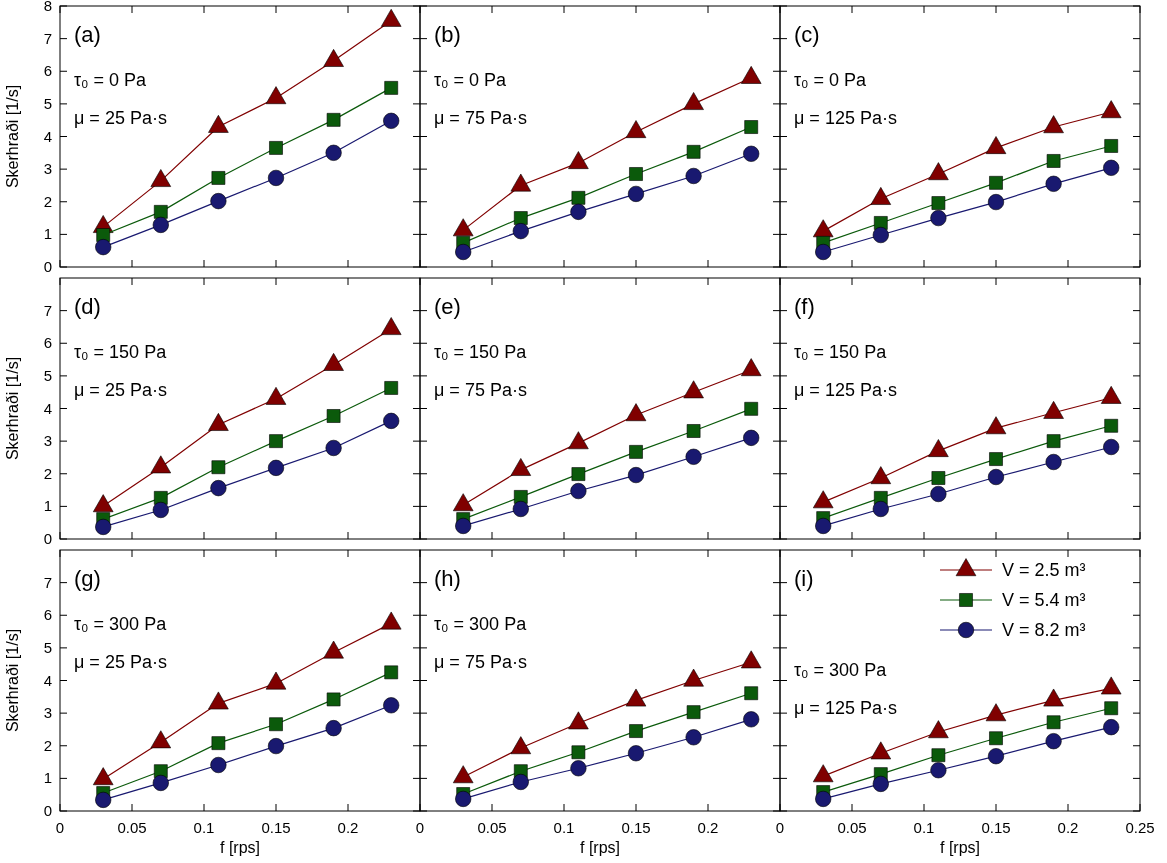 The image size is (1167, 863). What do you see at coordinates (1044, 570) in the screenshot?
I see `legend-label: V = 2.5 m³` at bounding box center [1044, 570].